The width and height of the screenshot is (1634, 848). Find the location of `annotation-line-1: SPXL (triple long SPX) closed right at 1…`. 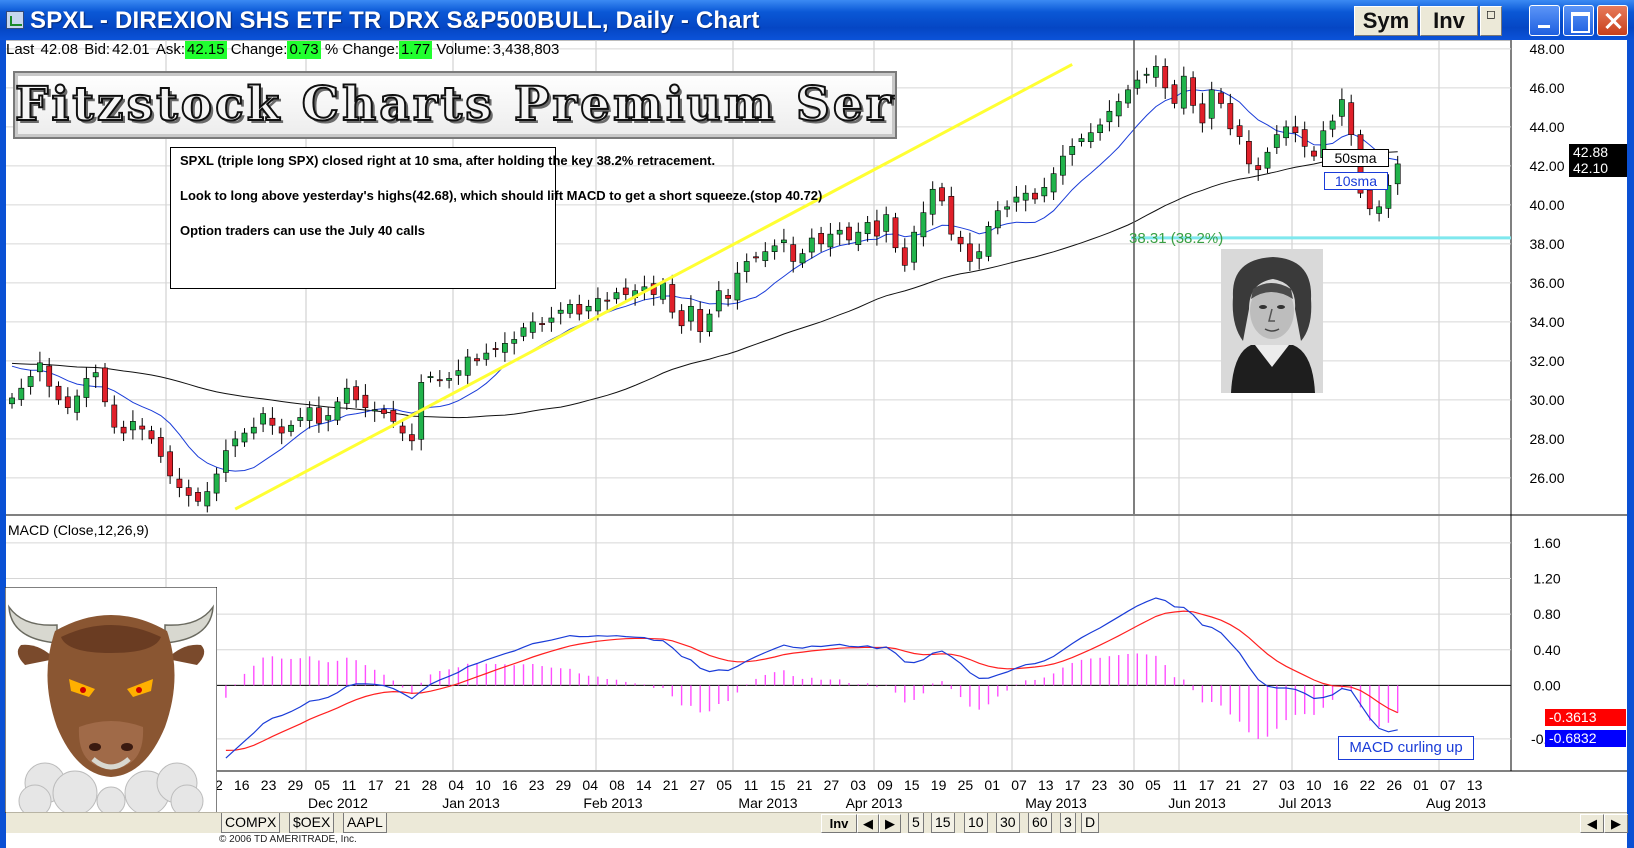

annotation-line-1: SPXL (triple long SPX) closed right at 1… is located at coordinates (448, 160).